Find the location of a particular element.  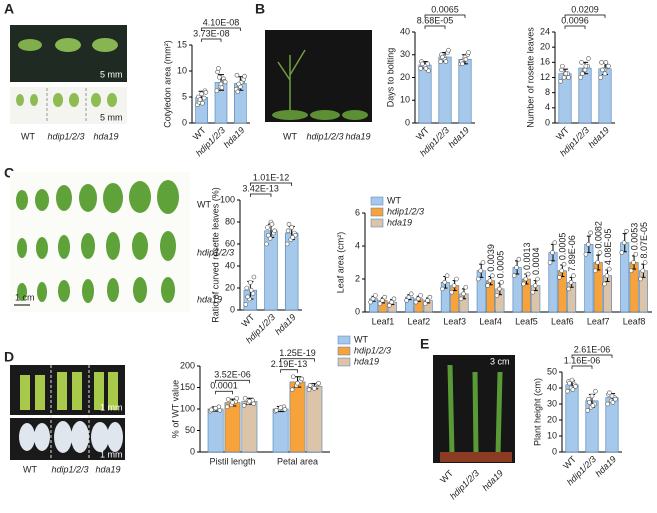

y-axis-label: Ratio of curved rosette leaves (%) is located at coordinates (215, 255).